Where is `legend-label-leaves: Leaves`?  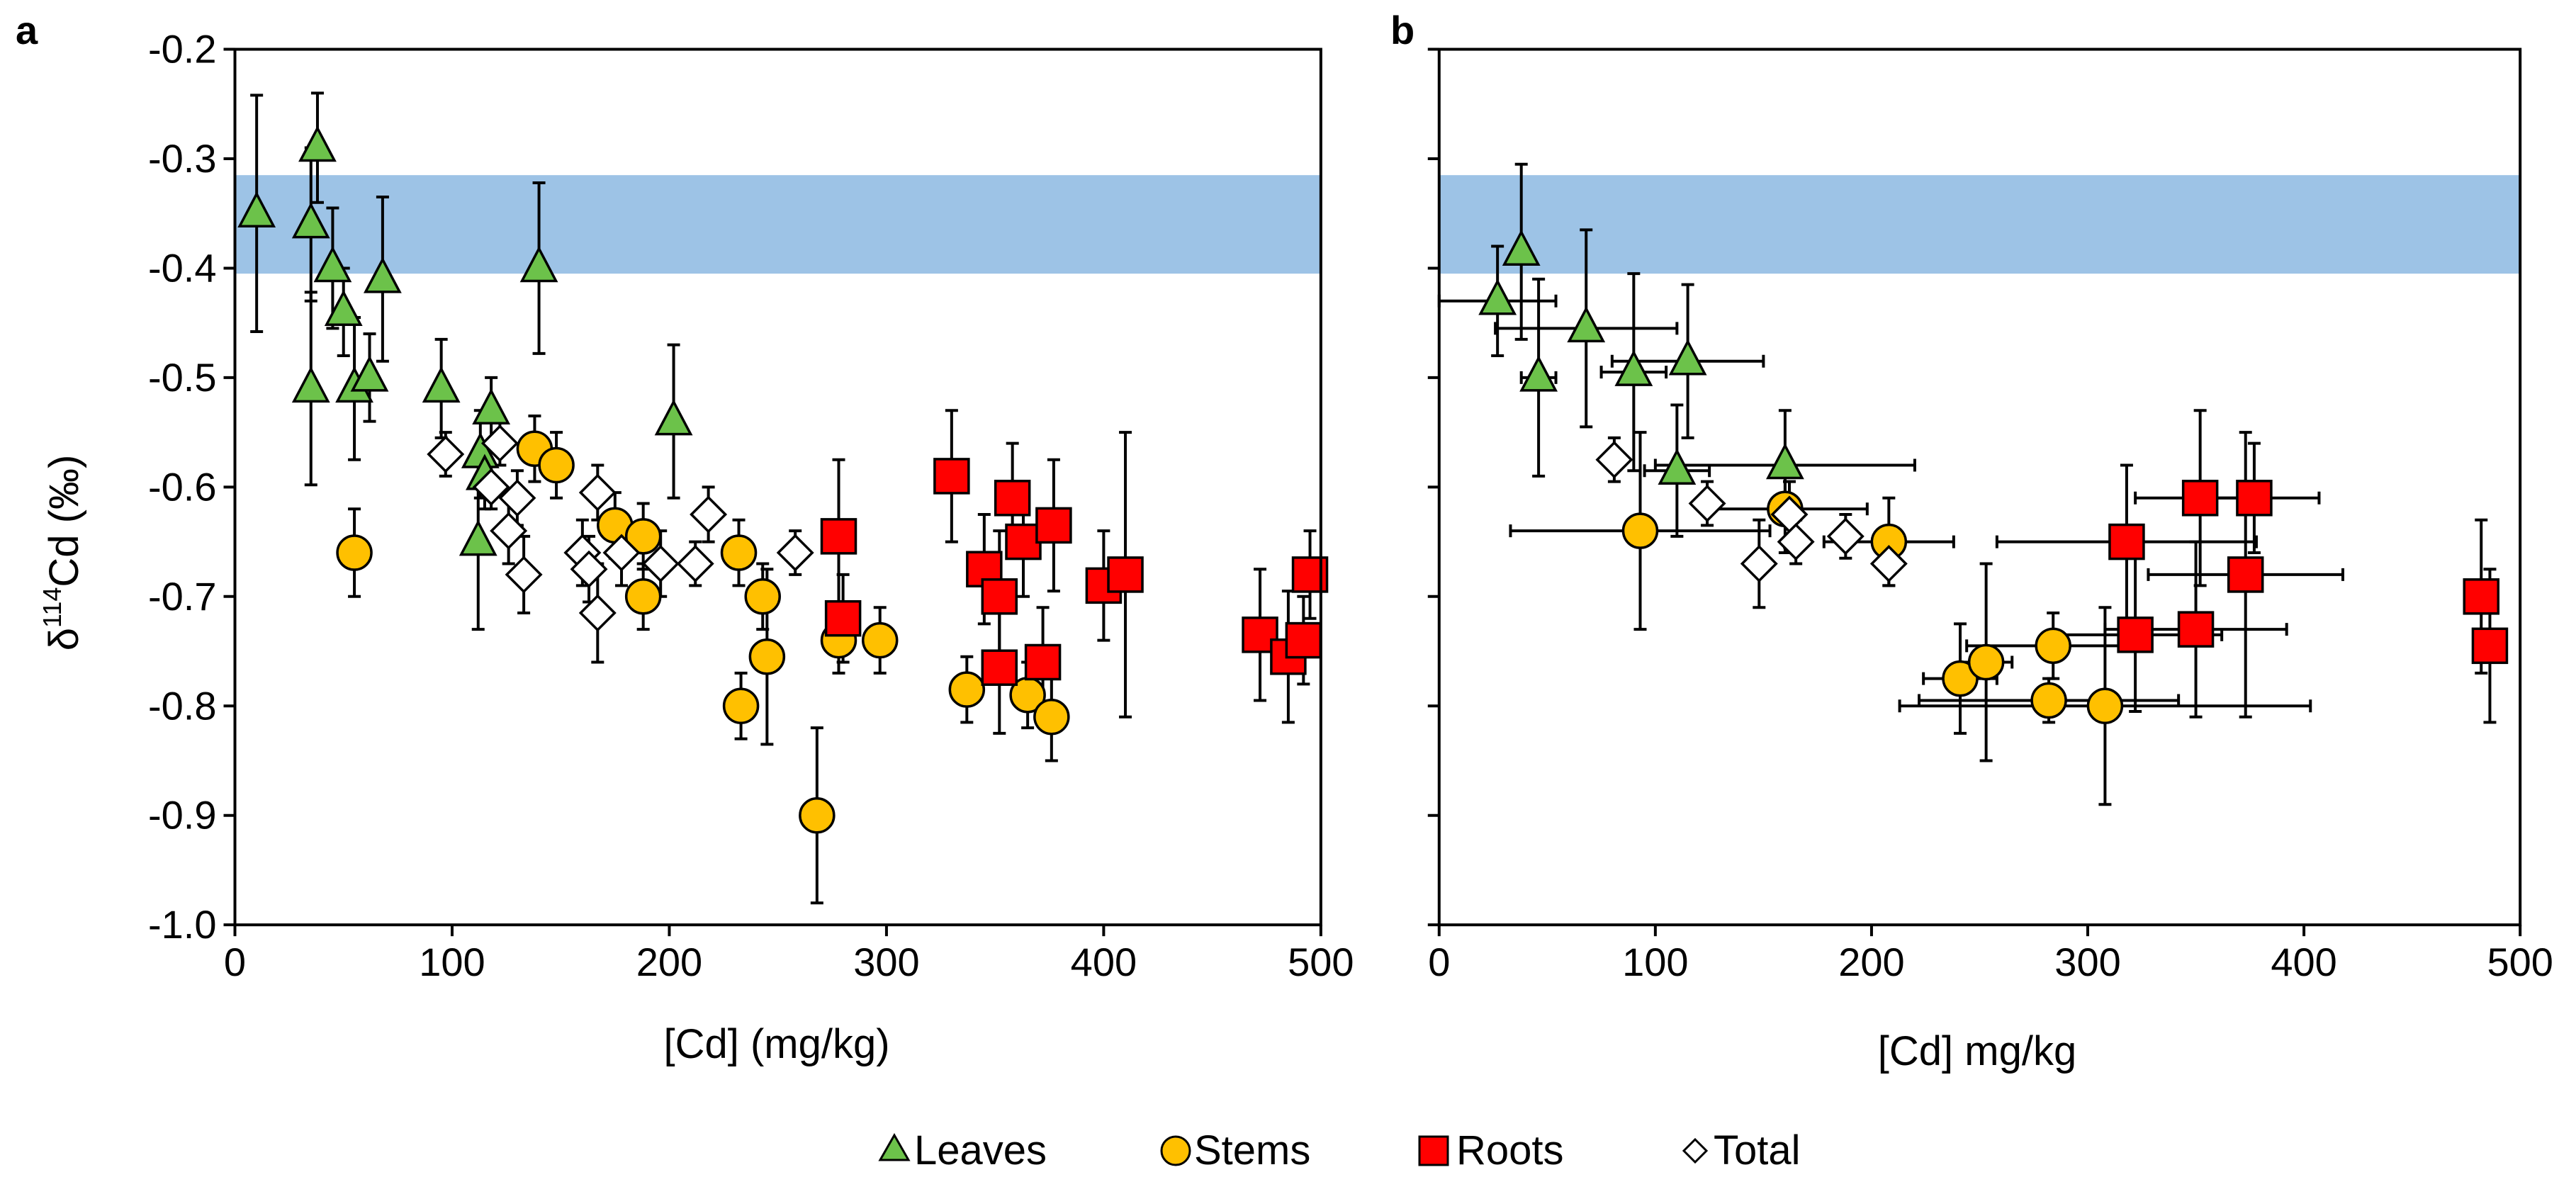 legend-label-leaves: Leaves is located at coordinates (980, 1150).